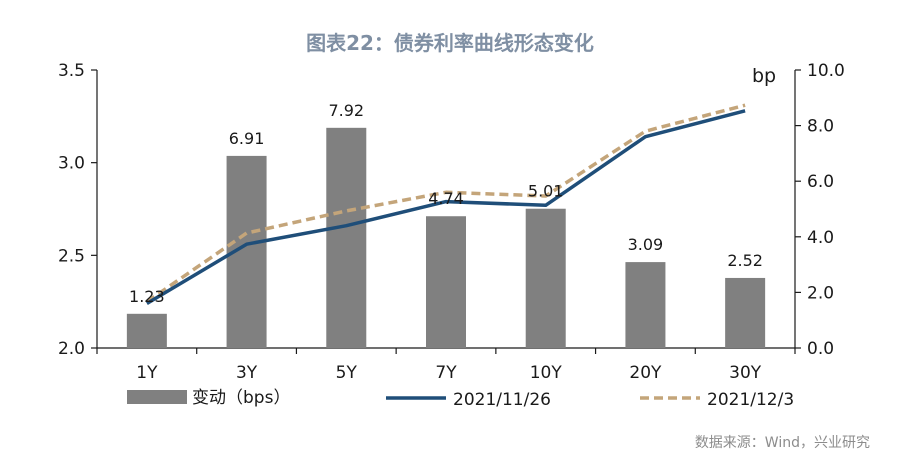 The image size is (900, 467). Describe the element at coordinates (147, 373) in the screenshot. I see `x-tick-label: 1Y` at that location.